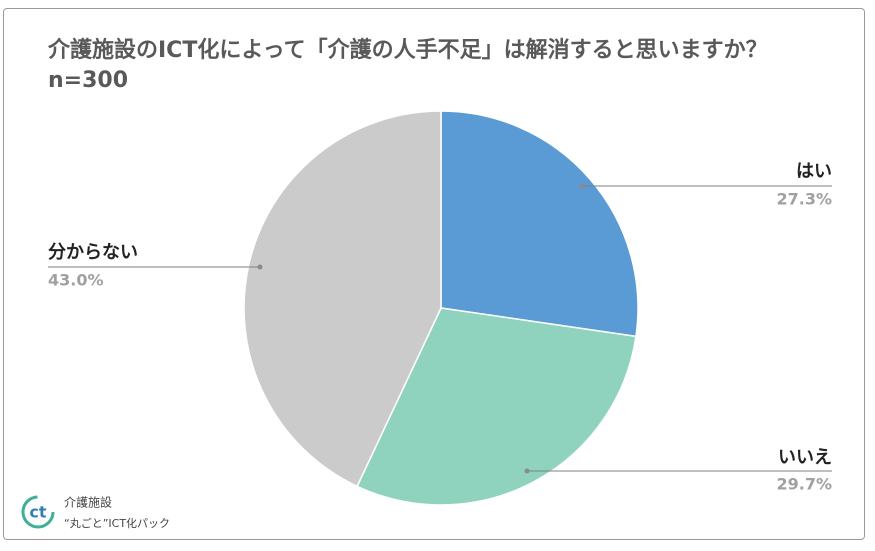  I want to click on logo-text: 介護施設, so click(88, 502).